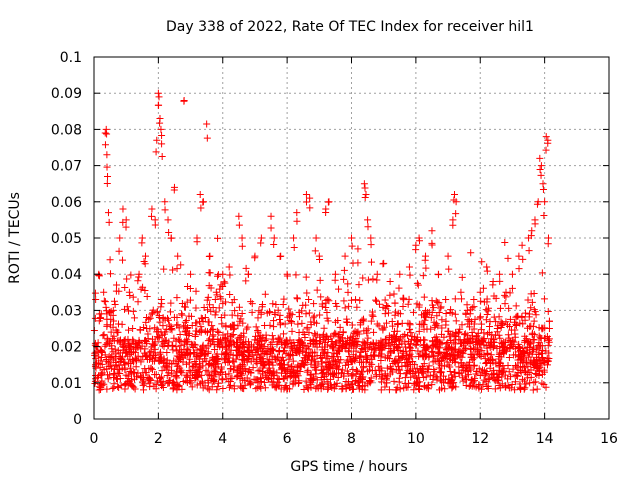  Describe the element at coordinates (66, 311) in the screenshot. I see `y-tick-label: 0.03` at that location.